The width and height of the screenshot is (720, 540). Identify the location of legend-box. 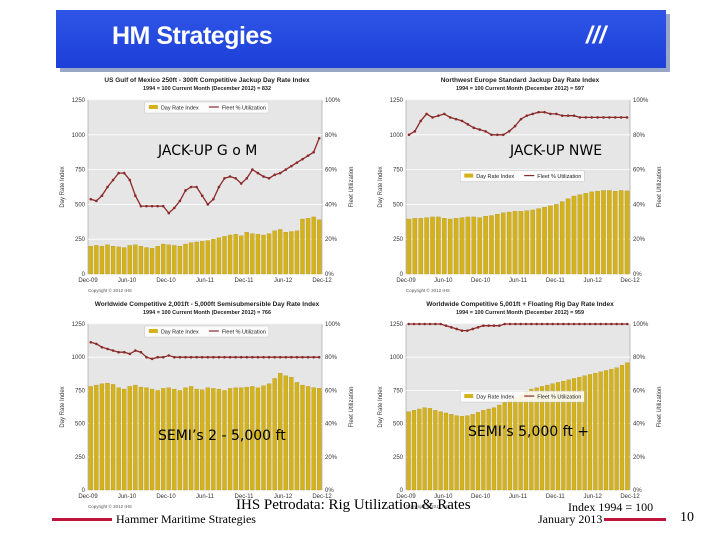
(522, 176).